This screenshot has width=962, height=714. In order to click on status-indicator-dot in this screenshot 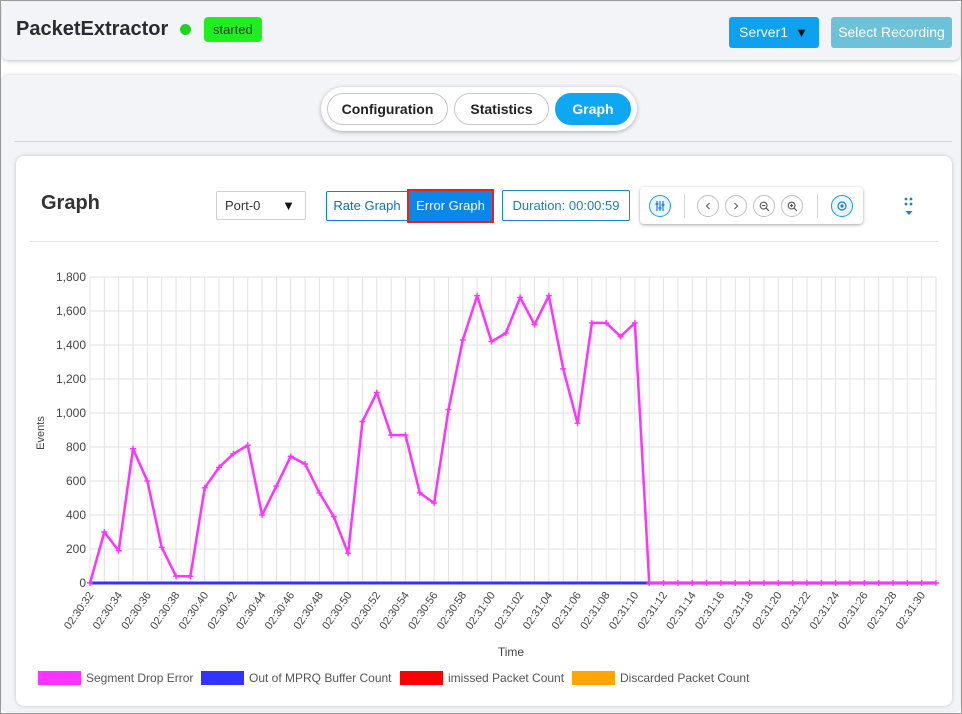, I will do `click(185, 29)`.